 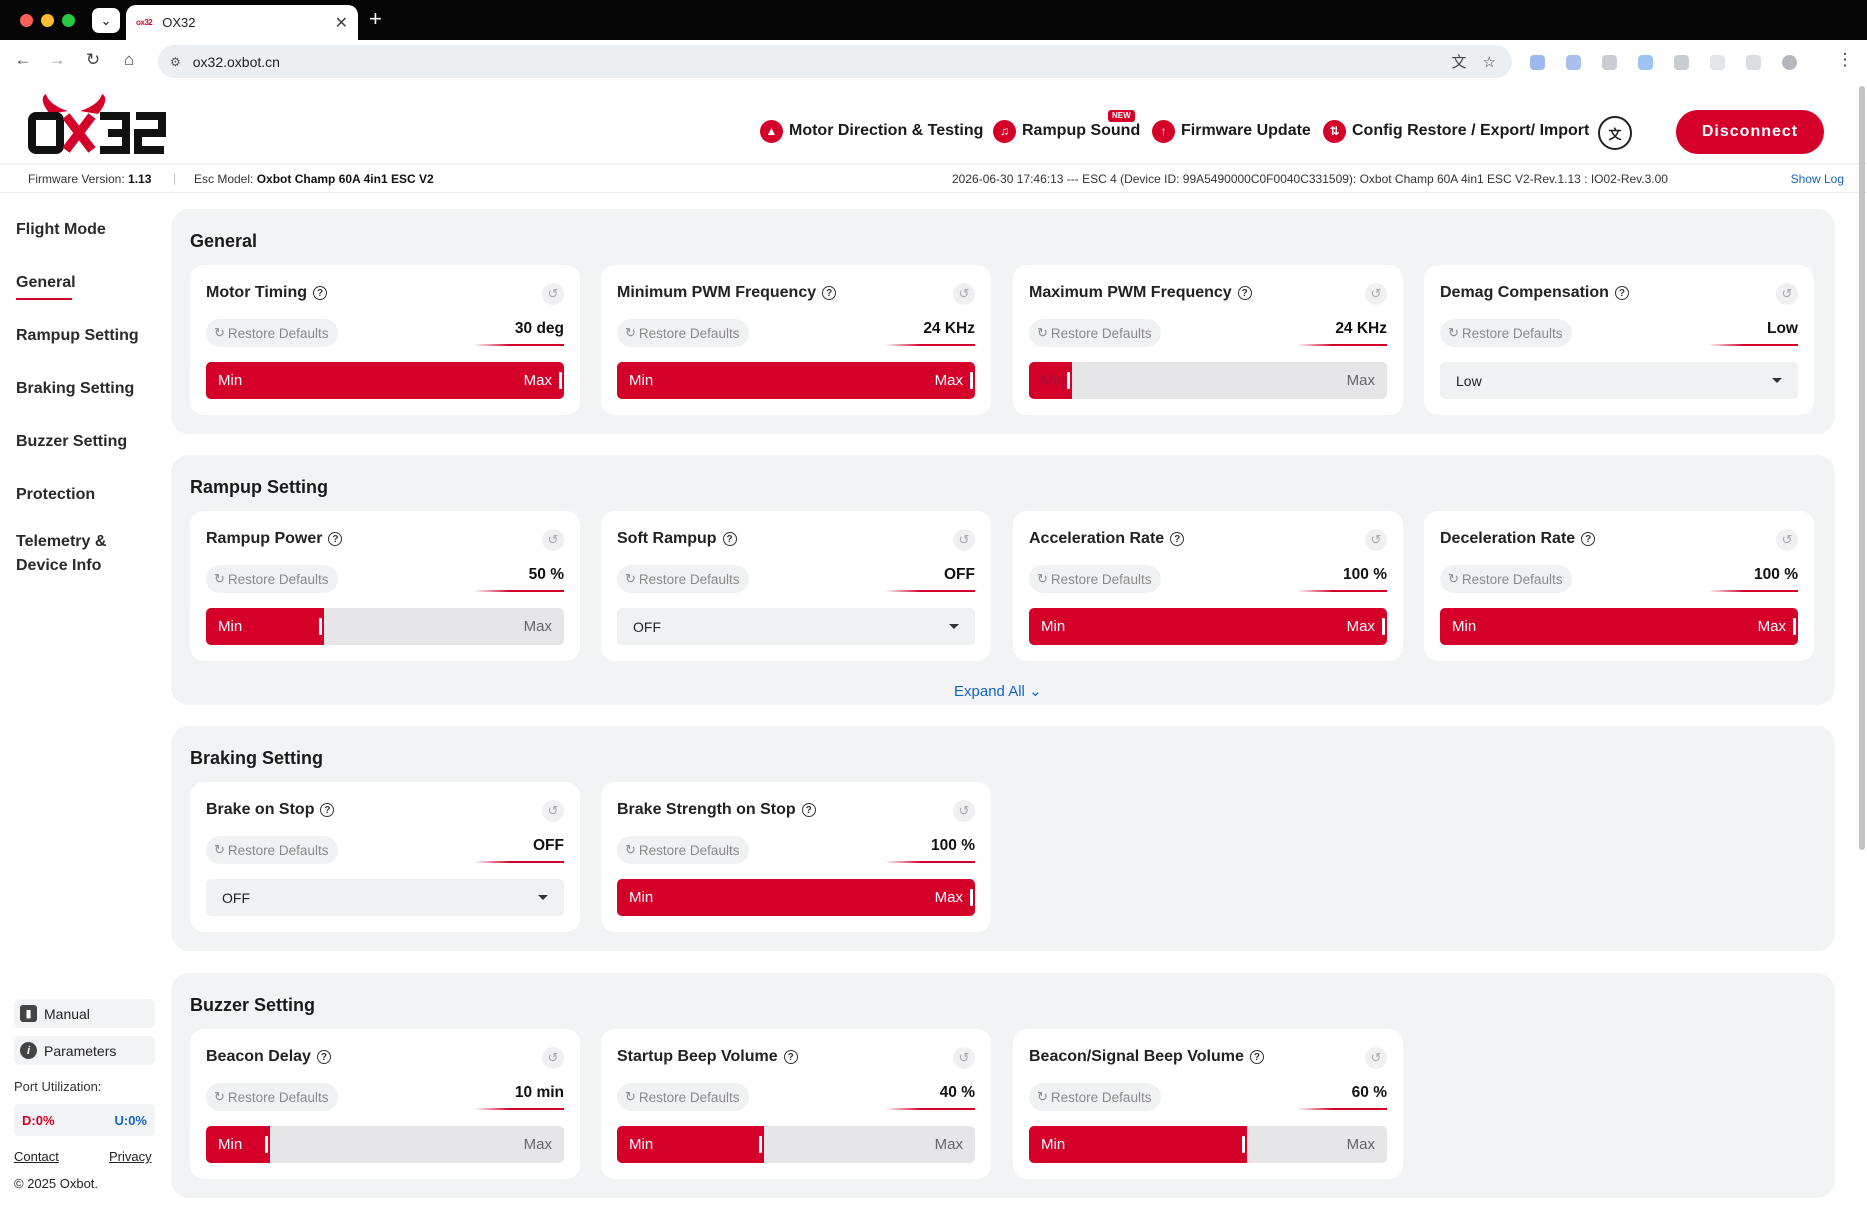 I want to click on address-bar: ⚙ ox32.oxbot.cn 文 ☆, so click(x=835, y=61).